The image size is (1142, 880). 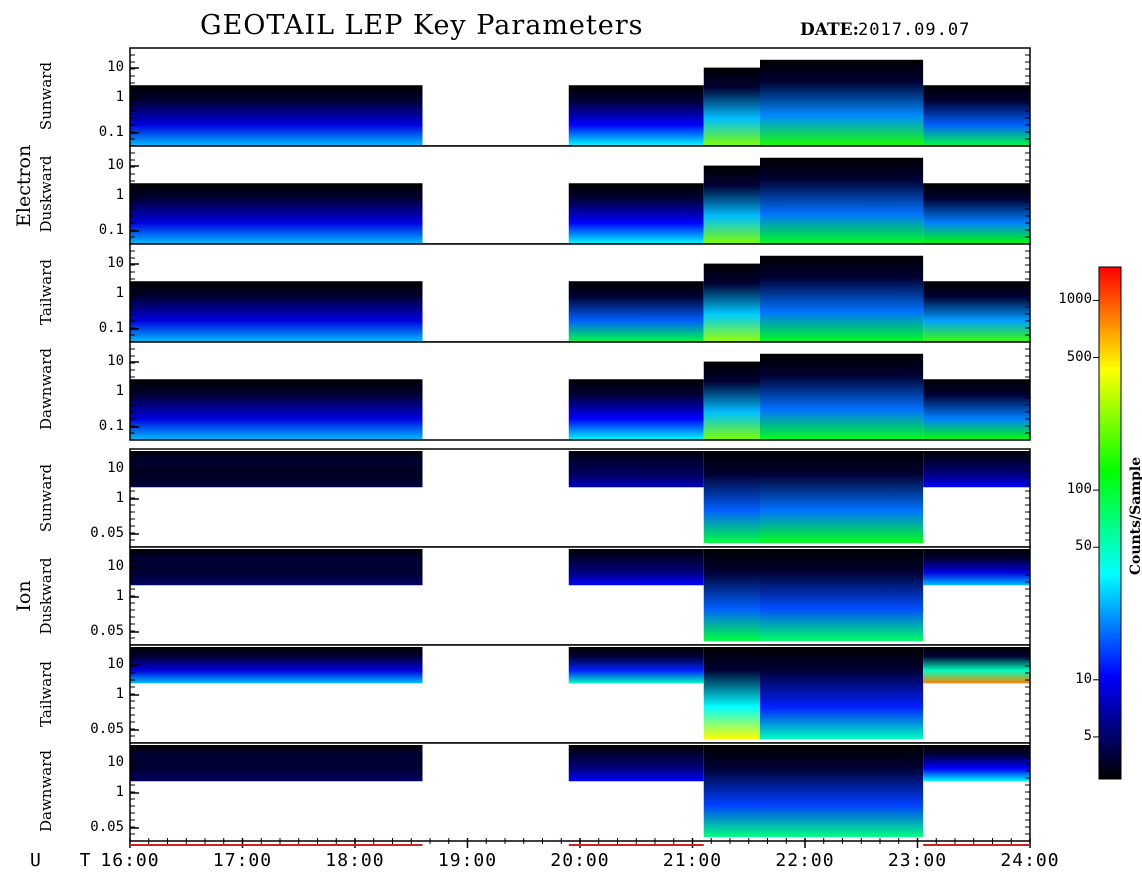 I want to click on colorbar-tick-label: 10, so click(x=1083, y=678).